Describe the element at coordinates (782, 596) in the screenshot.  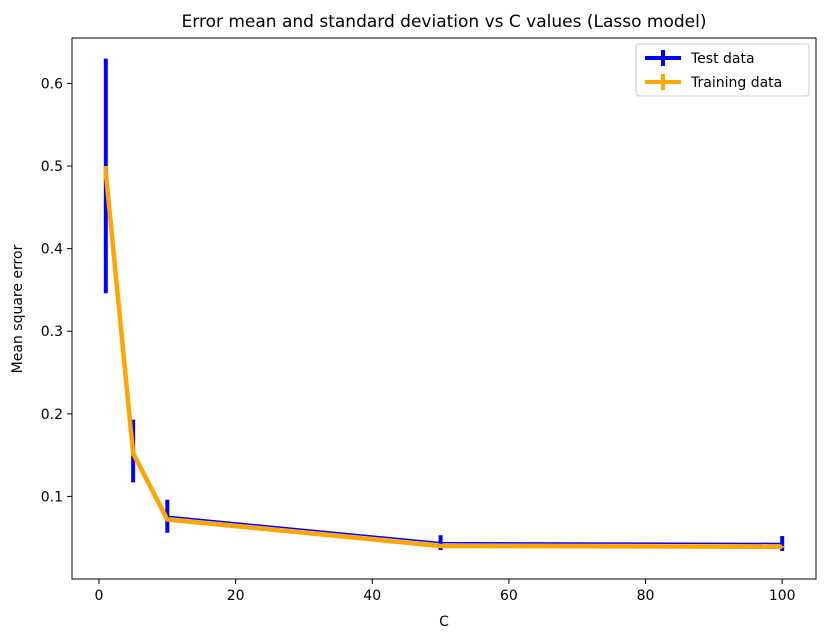
I see `x-tick-label: 100` at that location.